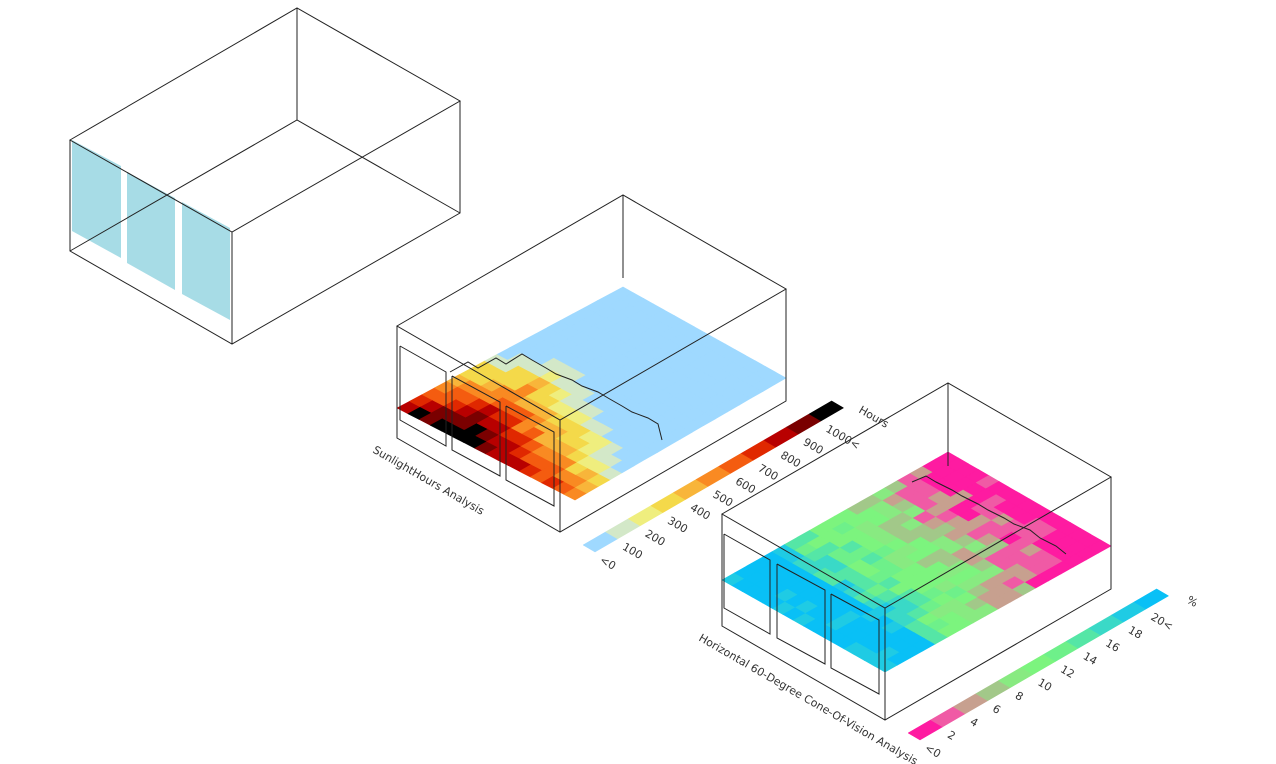 The width and height of the screenshot is (1276, 764). Describe the element at coordinates (556, 397) in the screenshot. I see `sunlight-threshold-contour` at that location.